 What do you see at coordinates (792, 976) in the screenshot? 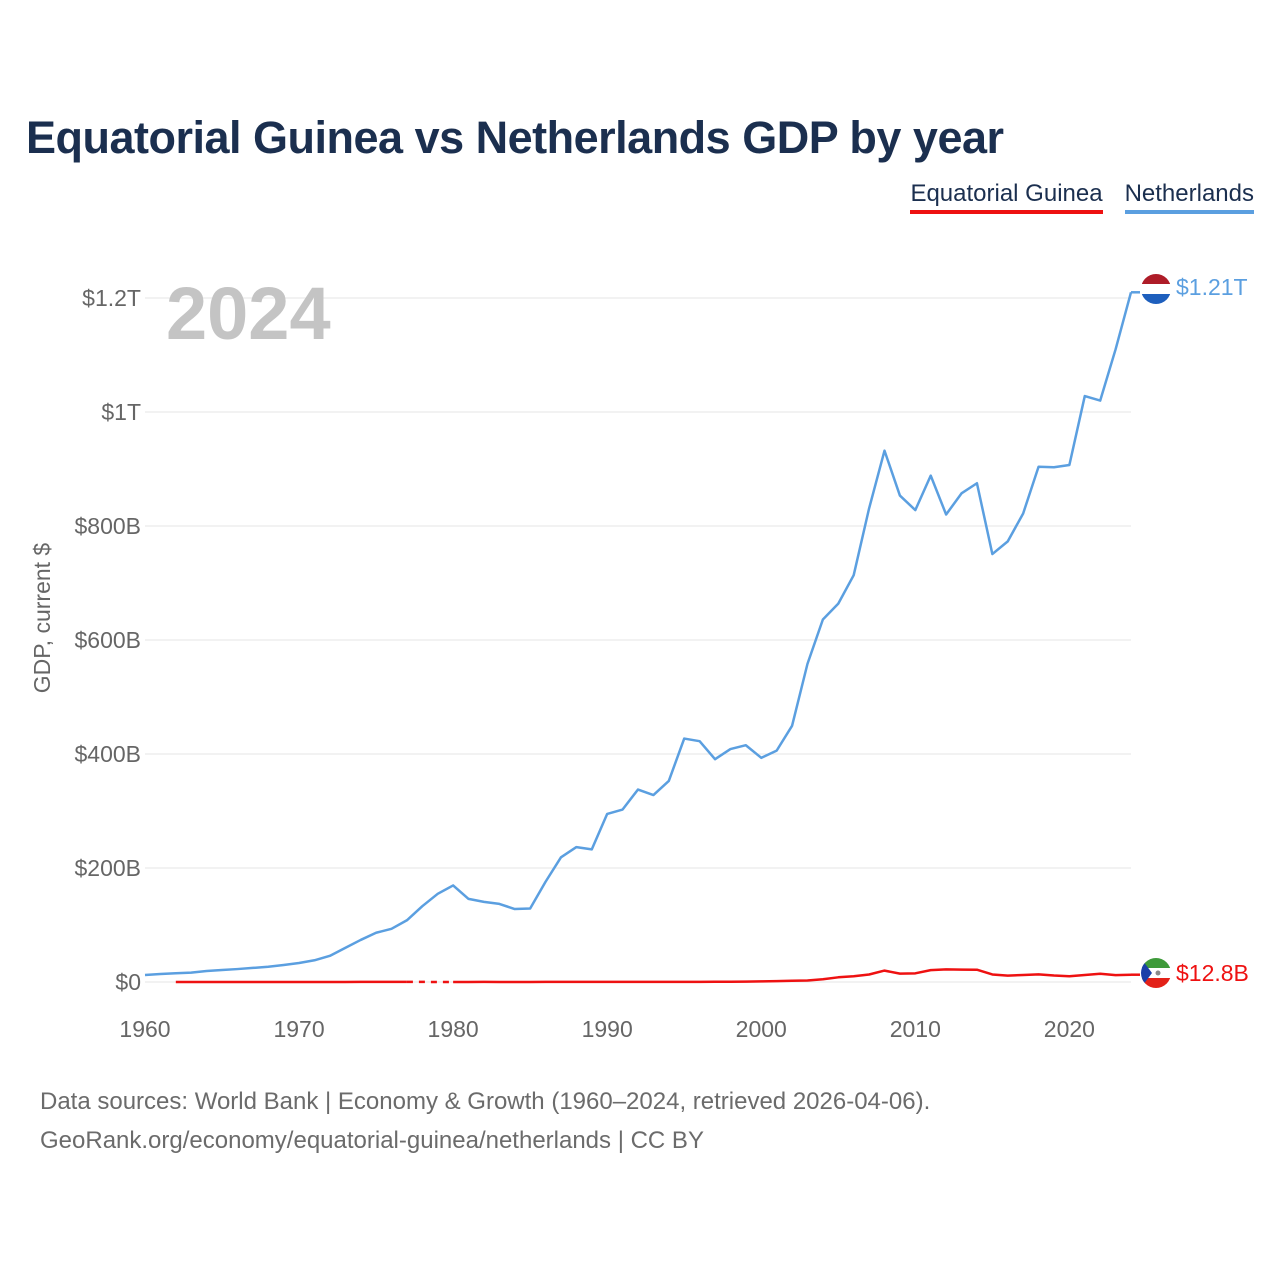
I see `series-line-equatorial-guinea` at bounding box center [792, 976].